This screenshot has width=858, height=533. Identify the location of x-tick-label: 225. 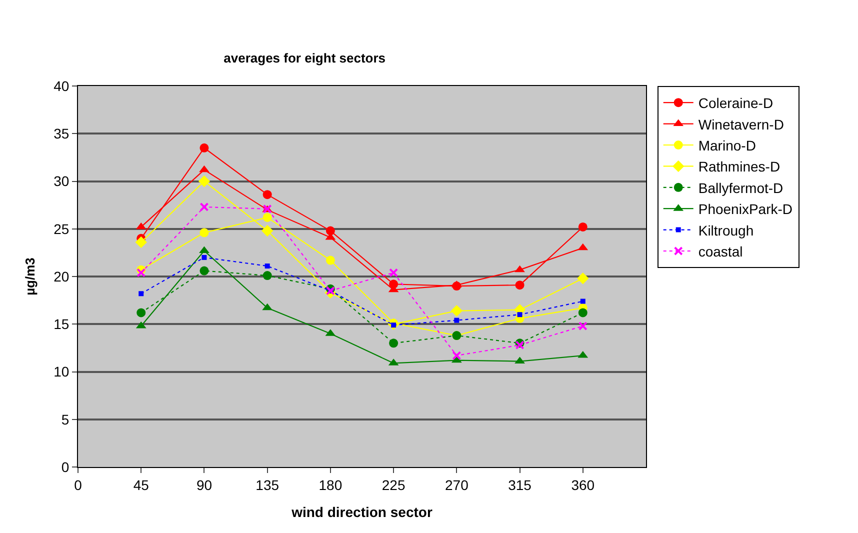
(394, 484).